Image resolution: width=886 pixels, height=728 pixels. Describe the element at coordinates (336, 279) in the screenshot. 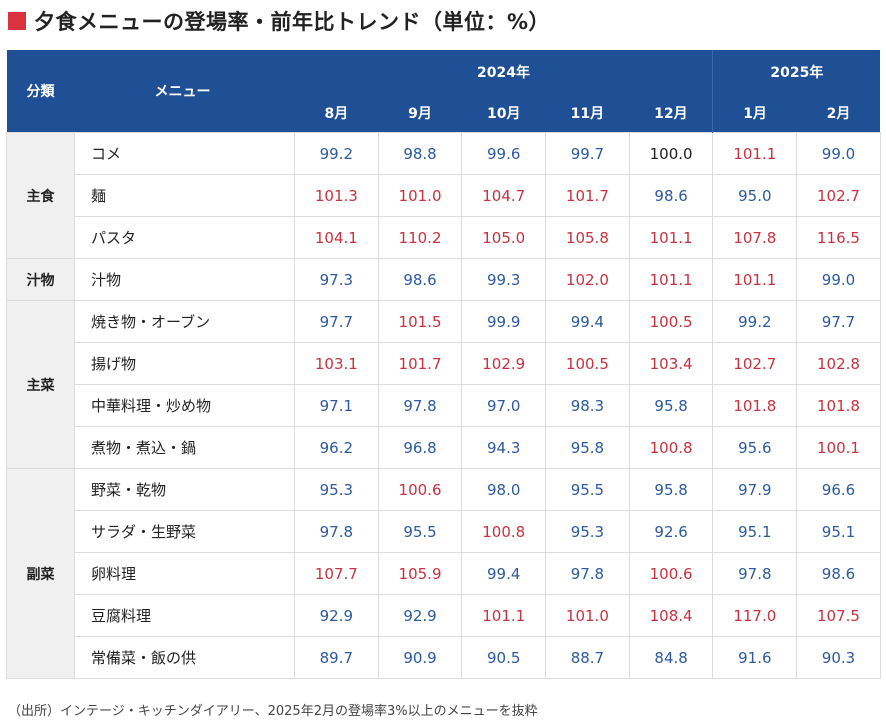

I see `value-cell: 97.3` at that location.